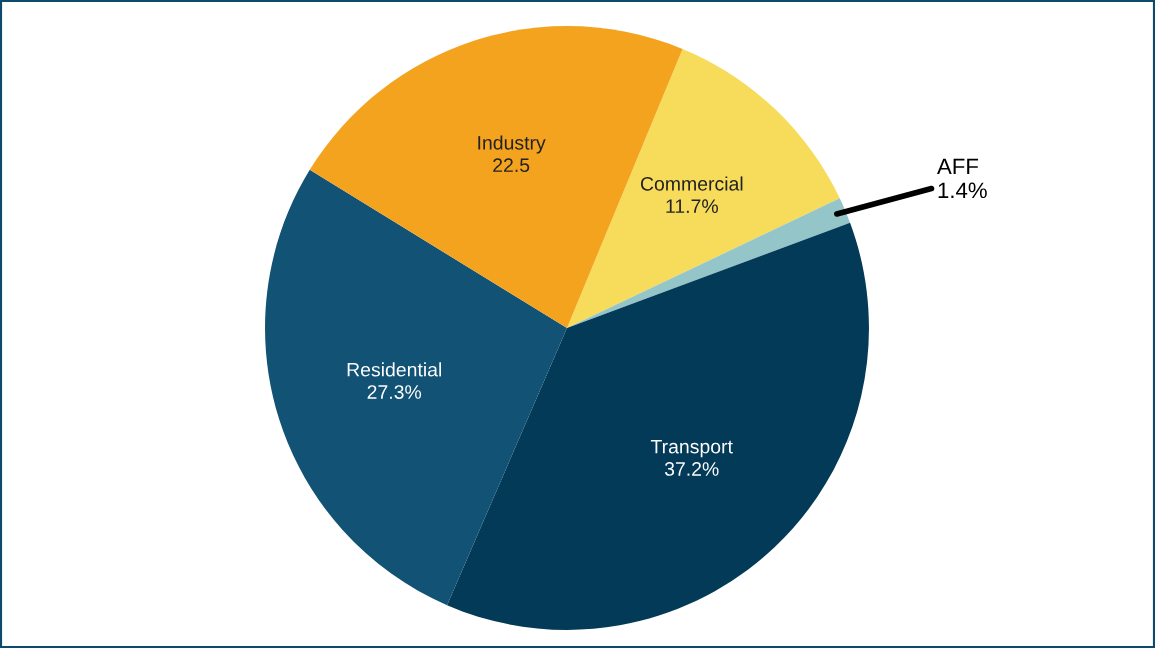  What do you see at coordinates (962, 190) in the screenshot?
I see `data-label: 1.4%` at bounding box center [962, 190].